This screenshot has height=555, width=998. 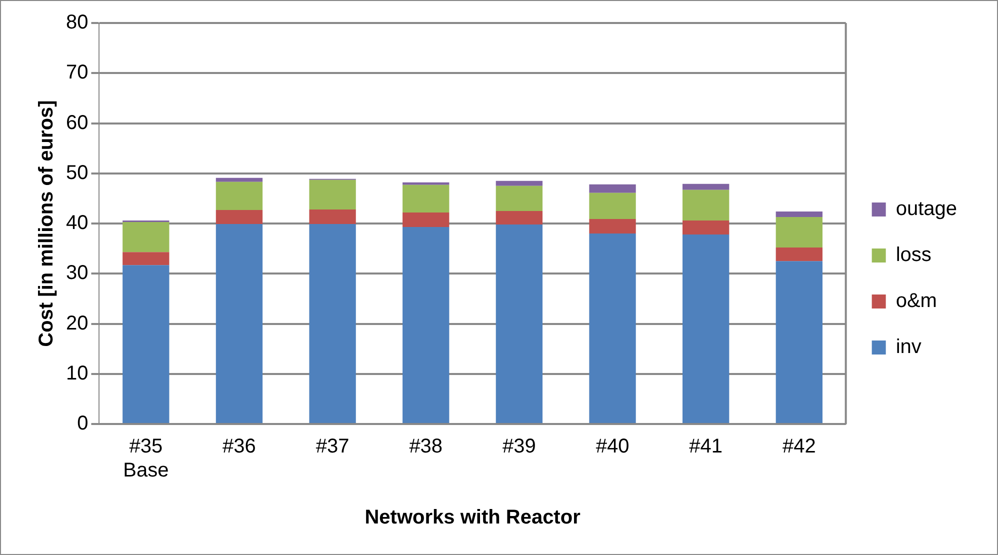 What do you see at coordinates (333, 447) in the screenshot?
I see `x-tick-label: #37` at bounding box center [333, 447].